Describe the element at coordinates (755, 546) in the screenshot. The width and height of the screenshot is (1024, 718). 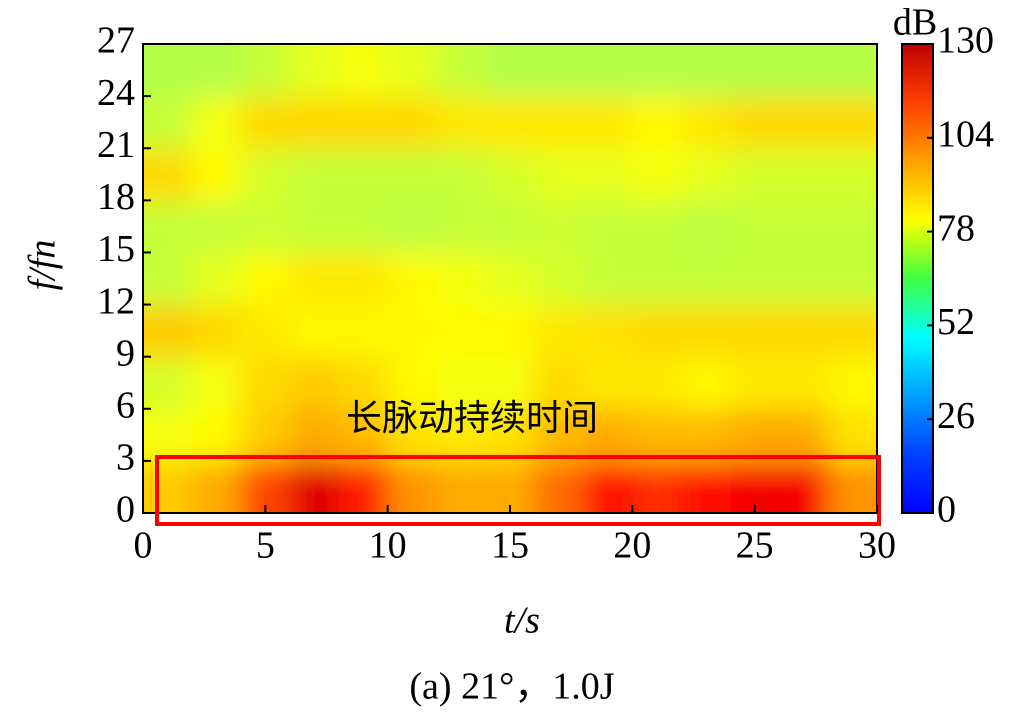
I see `x-tick-label: 25` at that location.